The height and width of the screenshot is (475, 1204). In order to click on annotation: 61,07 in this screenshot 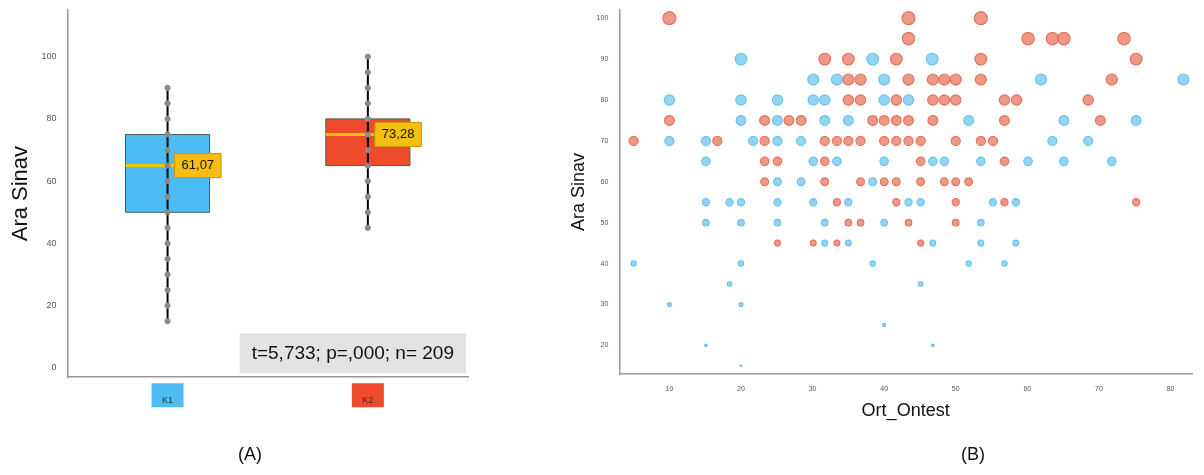, I will do `click(198, 165)`.